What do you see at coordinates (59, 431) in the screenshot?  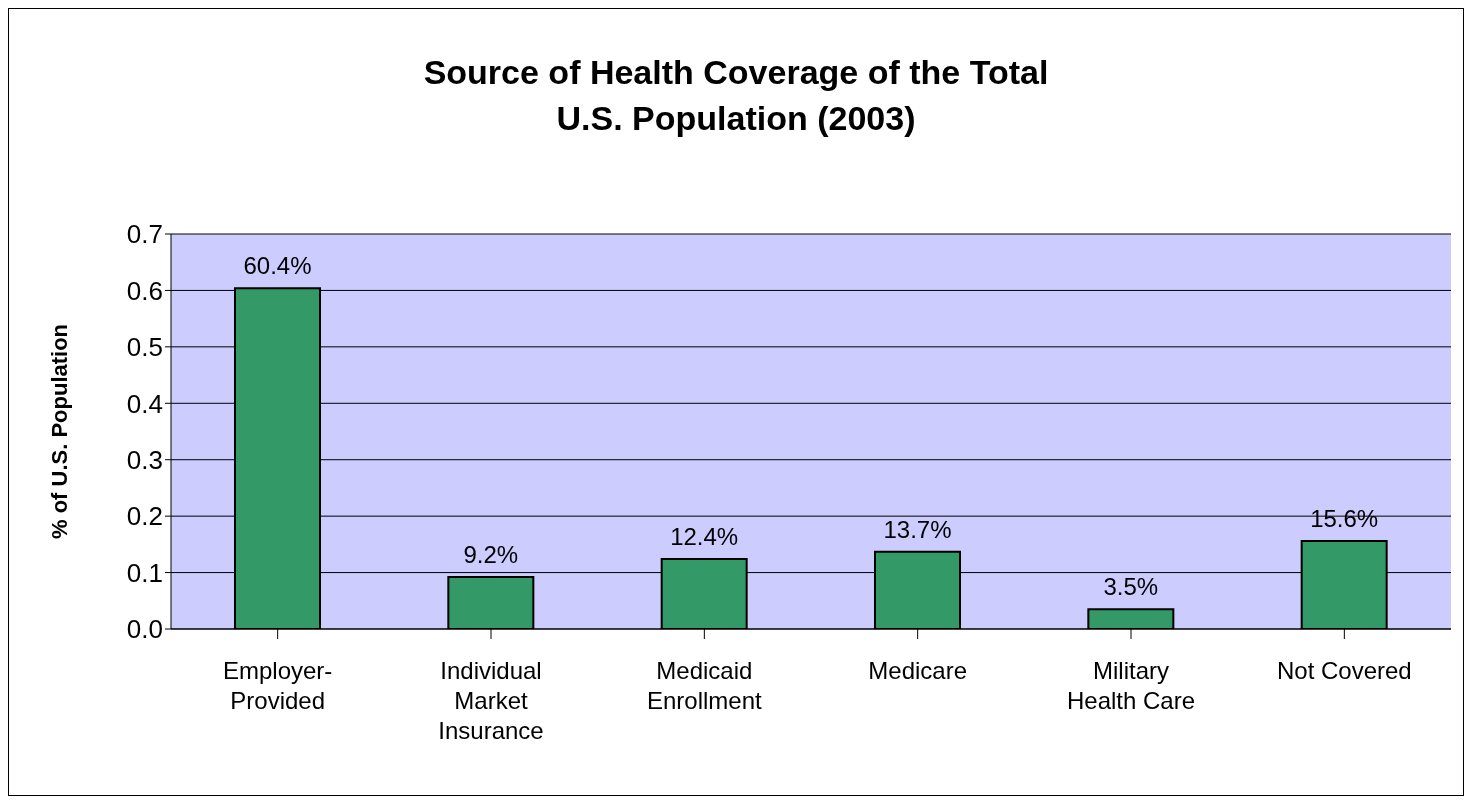 I see `y-axis-title: % of U.S. Population` at bounding box center [59, 431].